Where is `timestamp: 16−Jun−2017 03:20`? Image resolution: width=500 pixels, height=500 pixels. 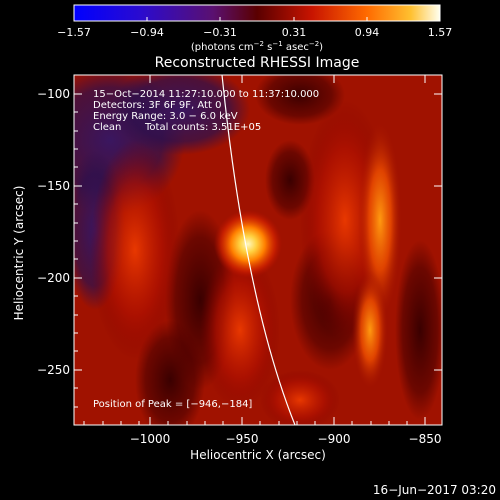
timestamp: 16−Jun−2017 03:20 is located at coordinates (434, 490).